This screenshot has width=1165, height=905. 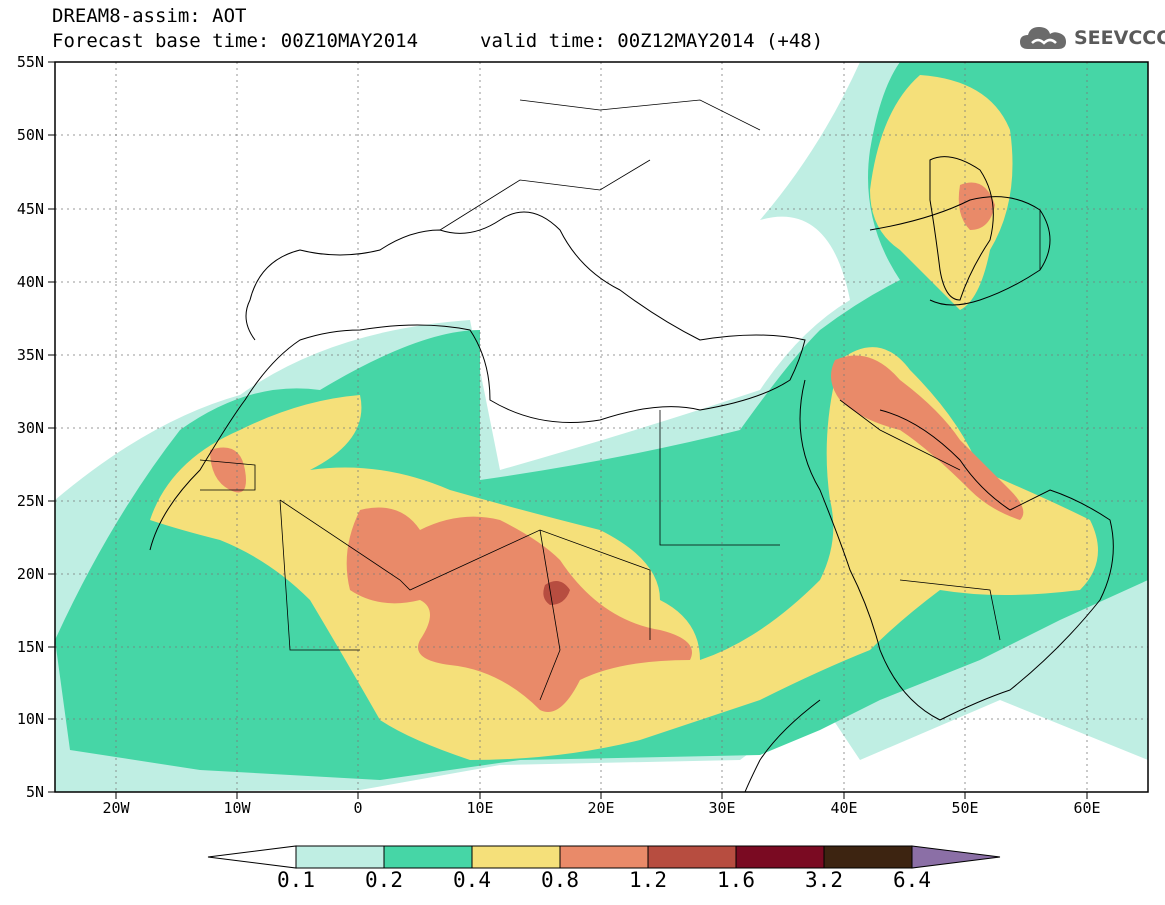 What do you see at coordinates (149, 16) in the screenshot?
I see `map-title: DREAM8-assim: AOT` at bounding box center [149, 16].